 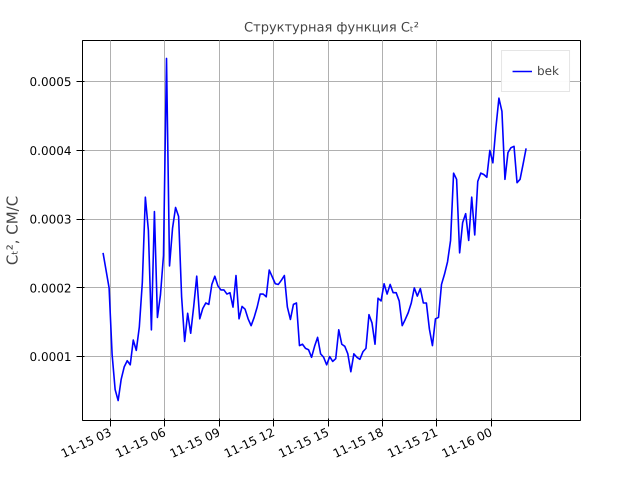 What do you see at coordinates (331, 28) in the screenshot?
I see `chart-title: Структурная функция Cₜ²` at bounding box center [331, 28].